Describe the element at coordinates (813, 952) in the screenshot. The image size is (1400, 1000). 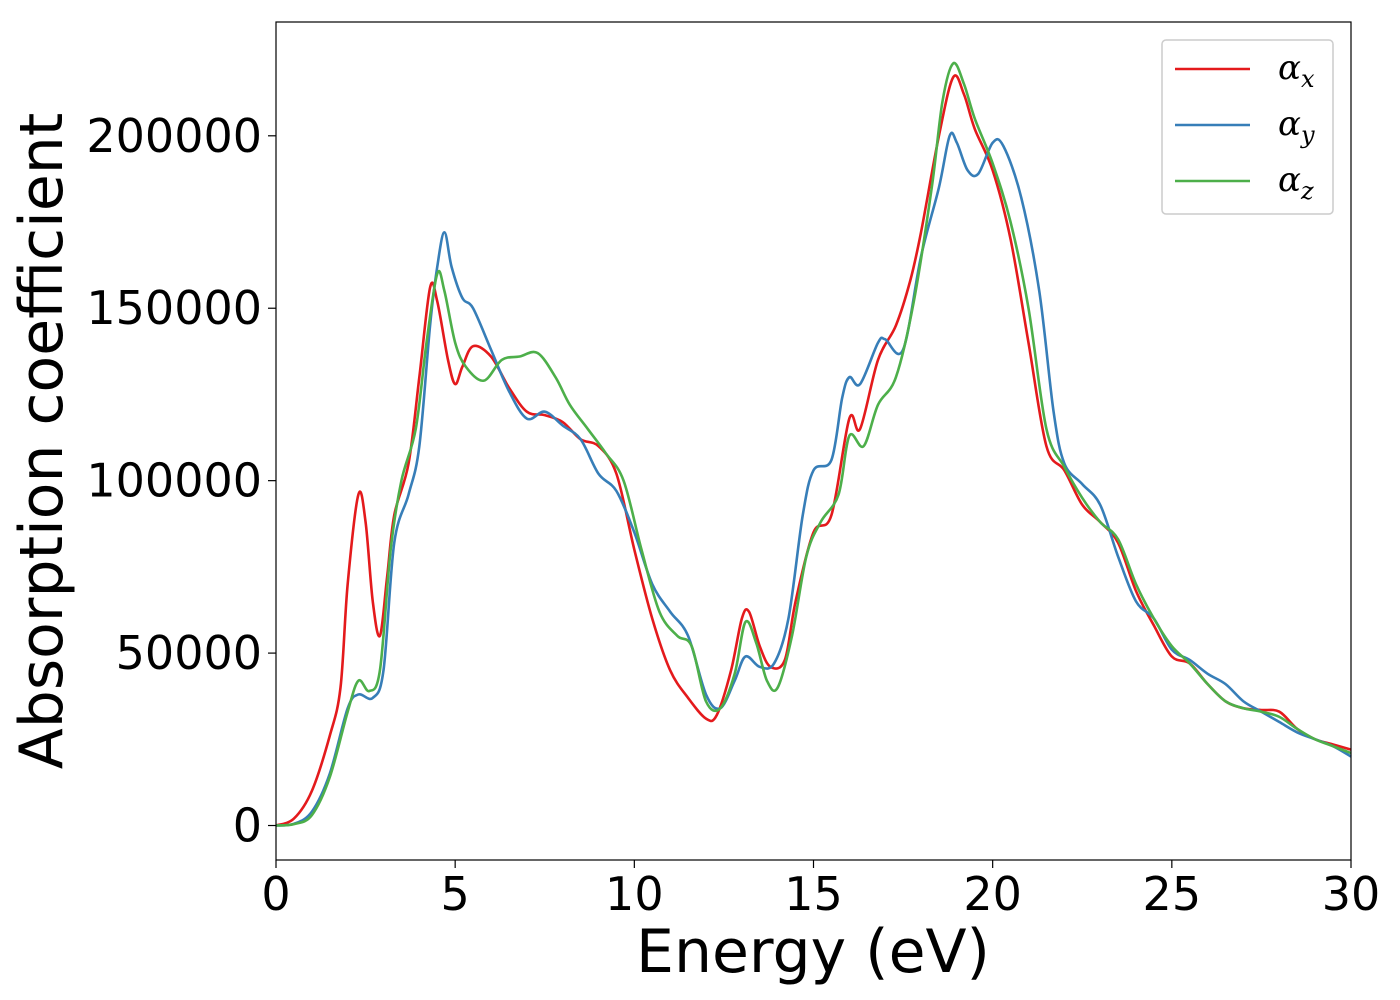
I see `x-axis-title: Energy (eV)` at that location.